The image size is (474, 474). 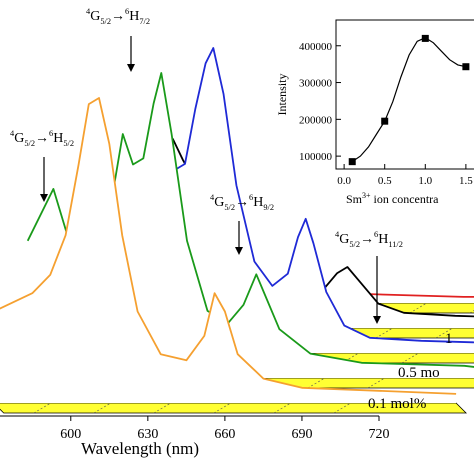 I want to click on x-tick-label: 690, so click(x=301, y=434).